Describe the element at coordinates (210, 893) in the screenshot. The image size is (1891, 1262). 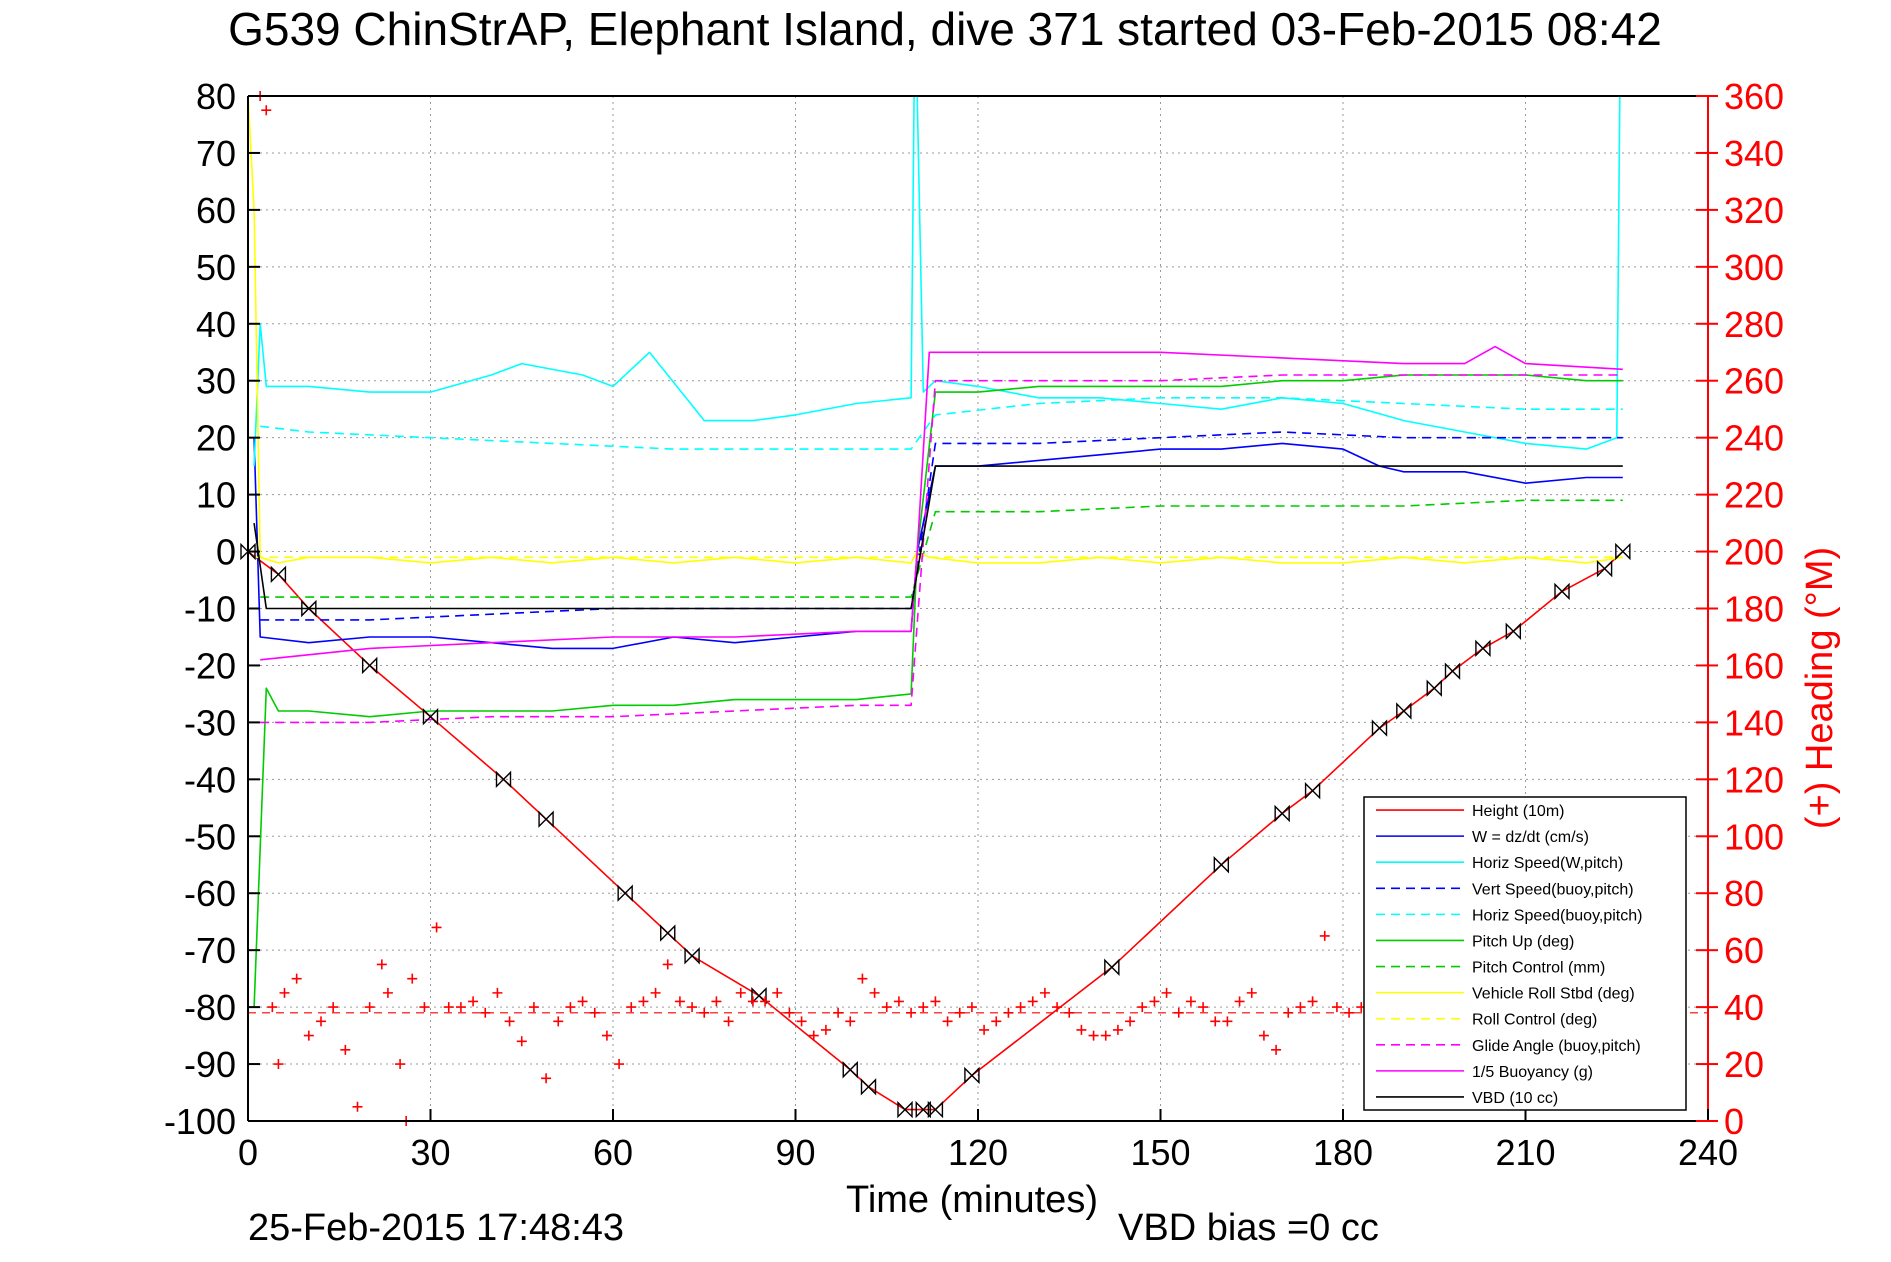
I see `y-tick-label: -60` at that location.